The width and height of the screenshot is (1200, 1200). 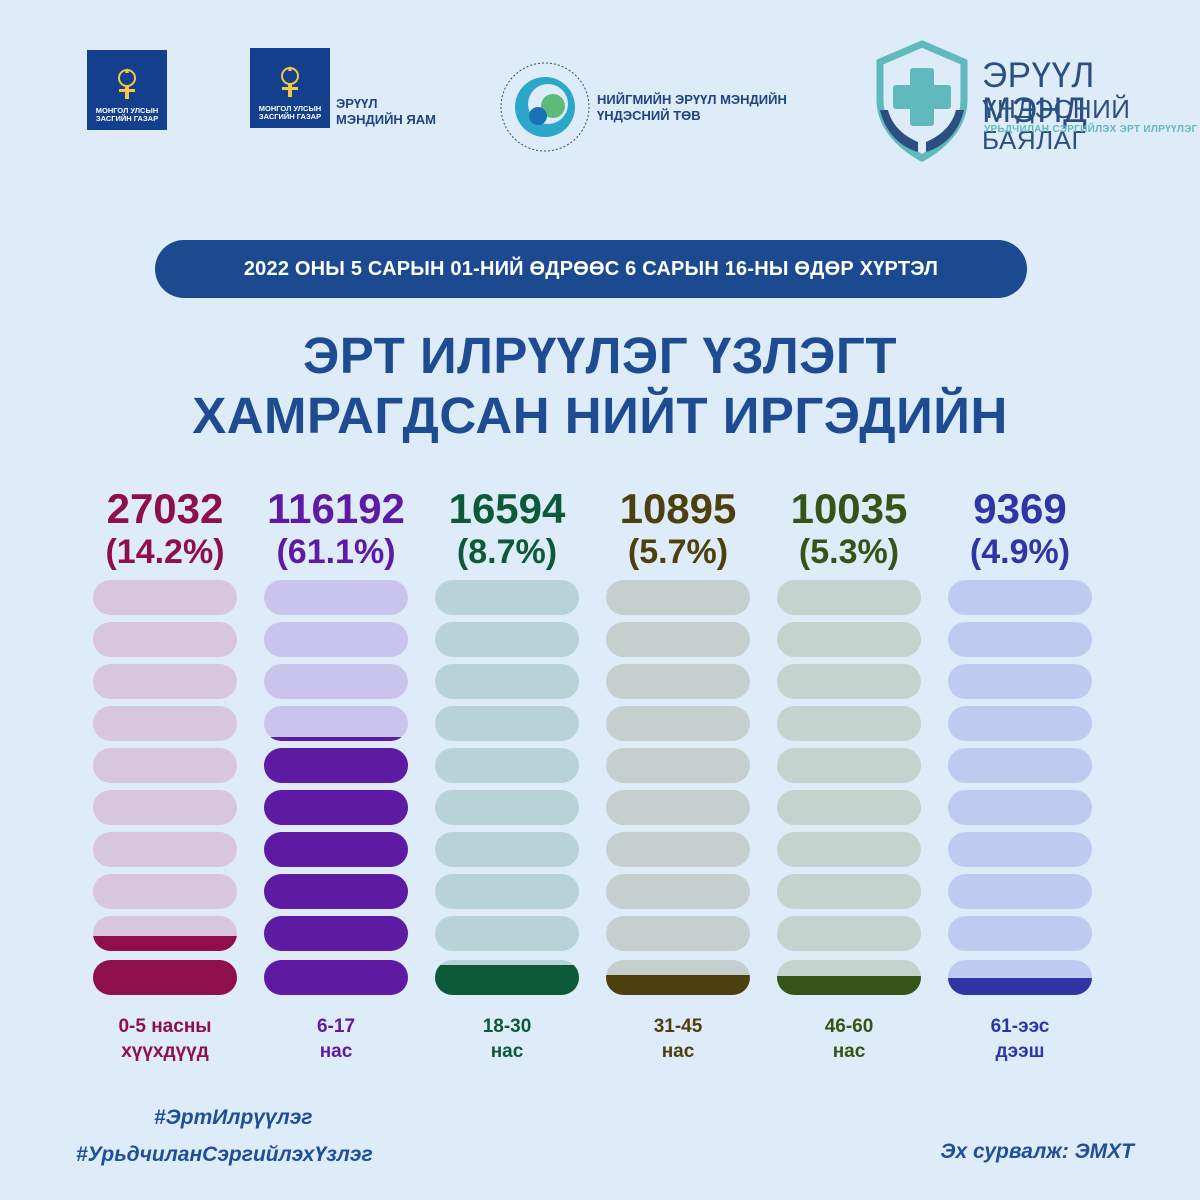 I want to click on category-label: 46-60 нас, so click(x=849, y=1039).